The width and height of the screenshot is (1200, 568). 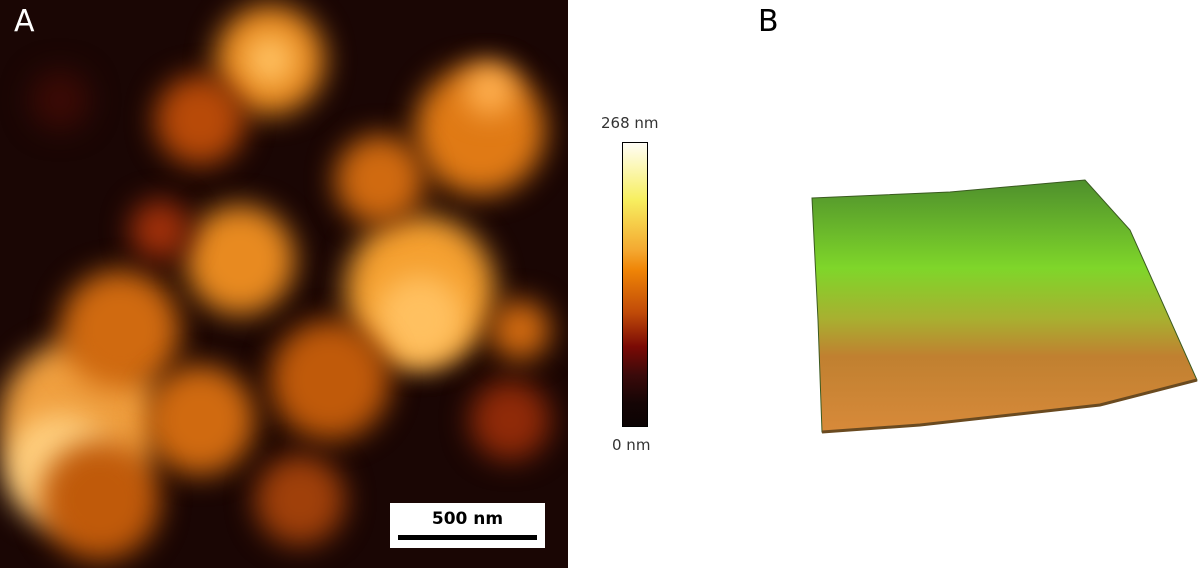 I want to click on panel-label-a: A, so click(x=24, y=21).